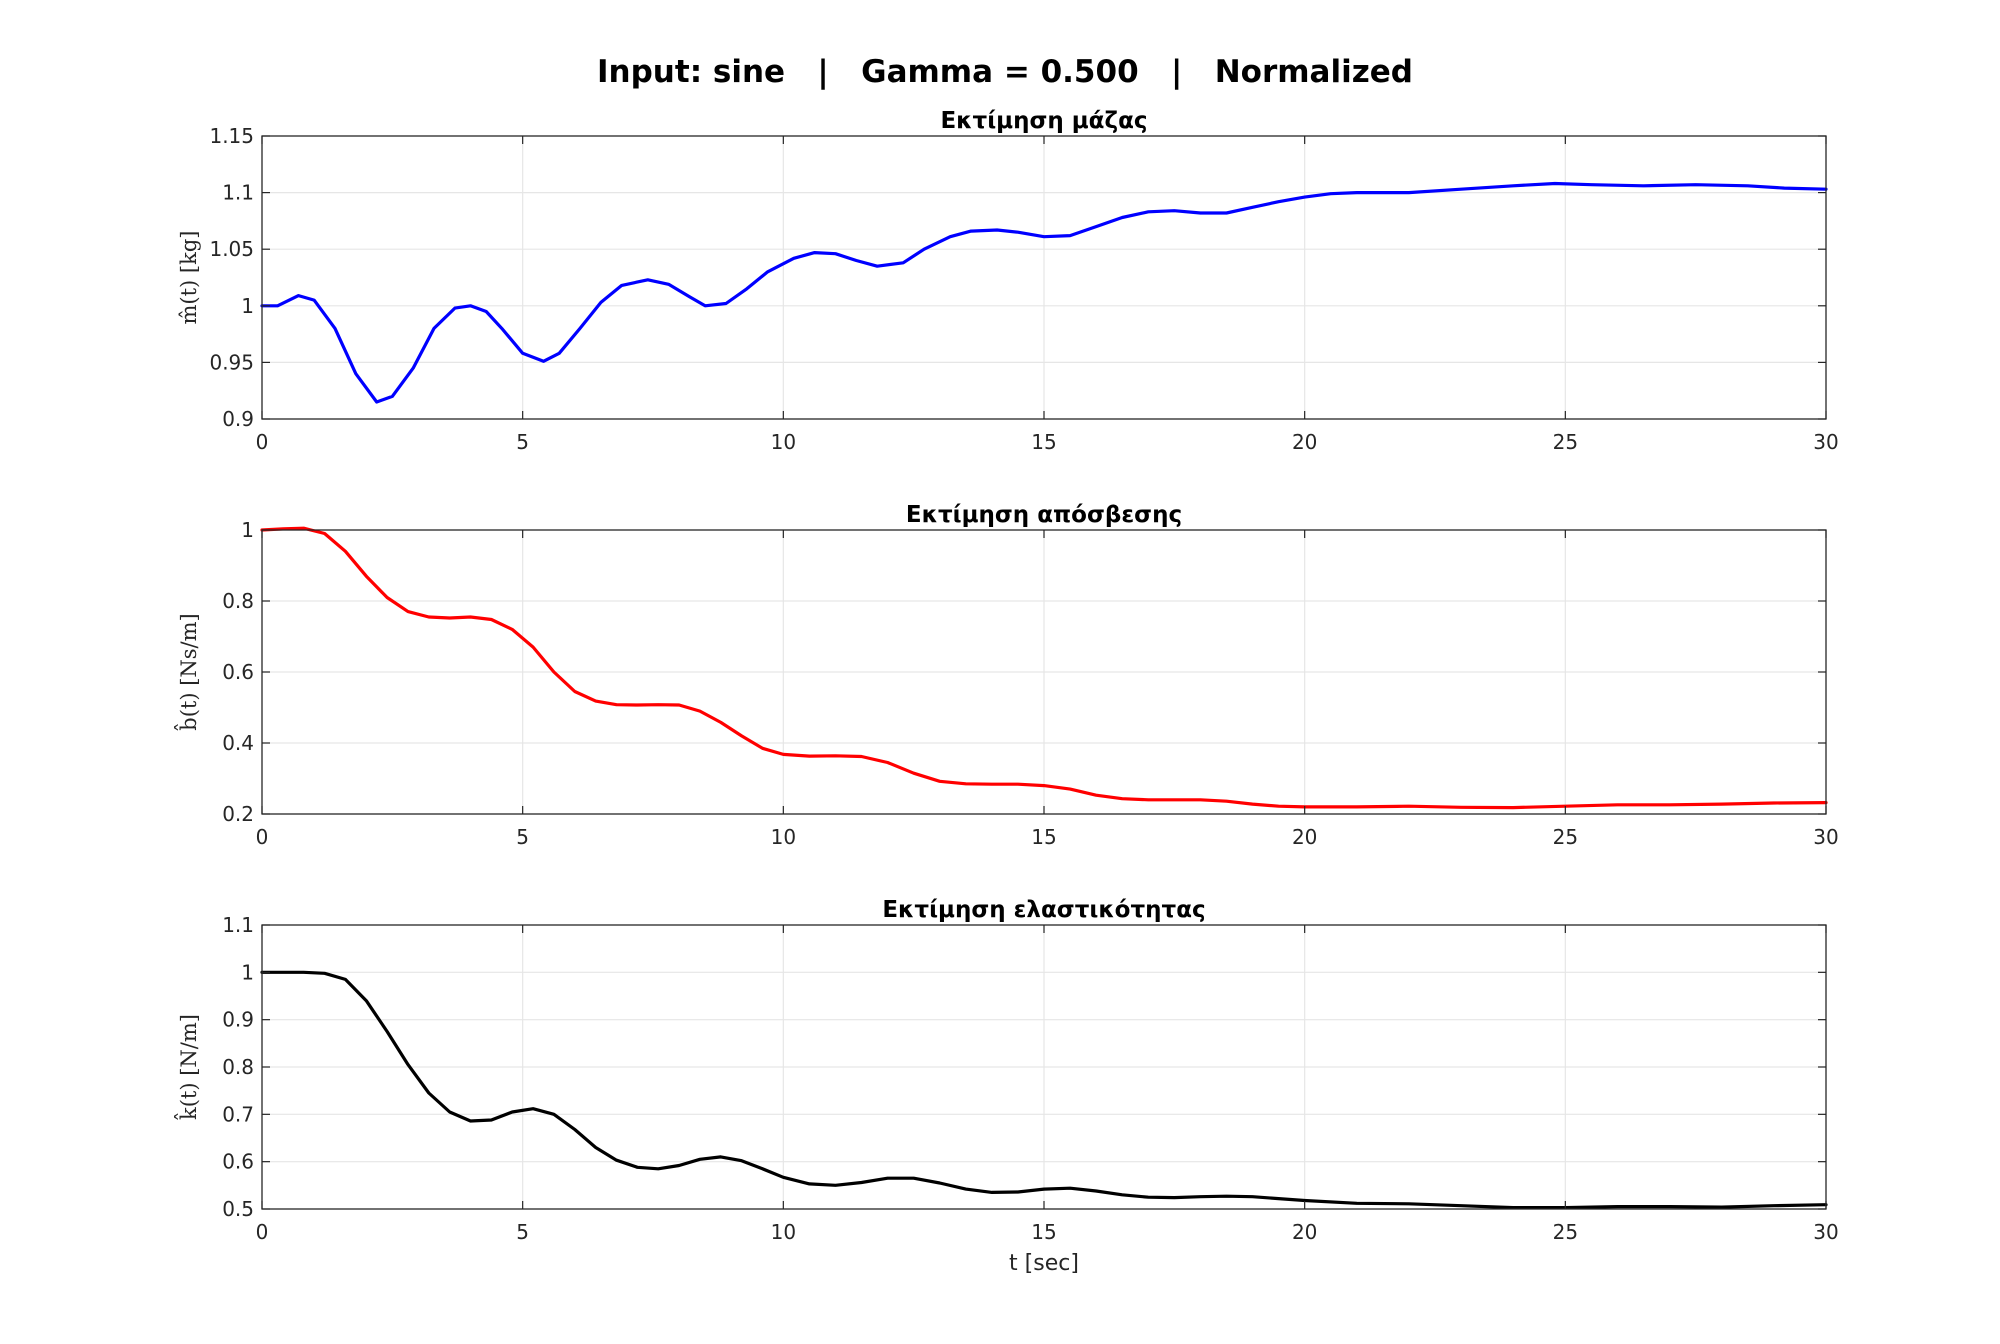 Image resolution: width=2000 pixels, height=1344 pixels. What do you see at coordinates (238, 1067) in the screenshot?
I see `stiffness-y-tick-label-3: 0.8` at bounding box center [238, 1067].